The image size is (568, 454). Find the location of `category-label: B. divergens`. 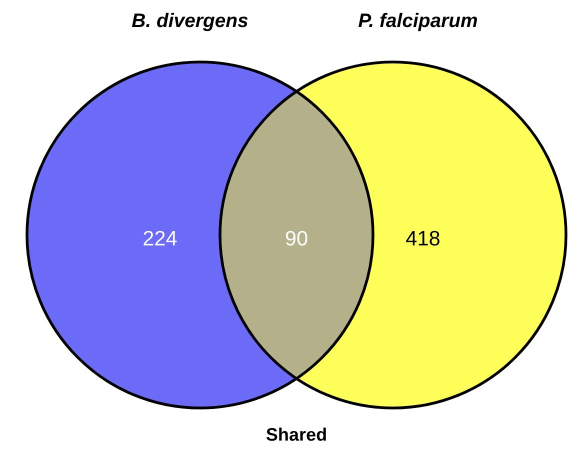

category-label: B. divergens is located at coordinates (190, 22).